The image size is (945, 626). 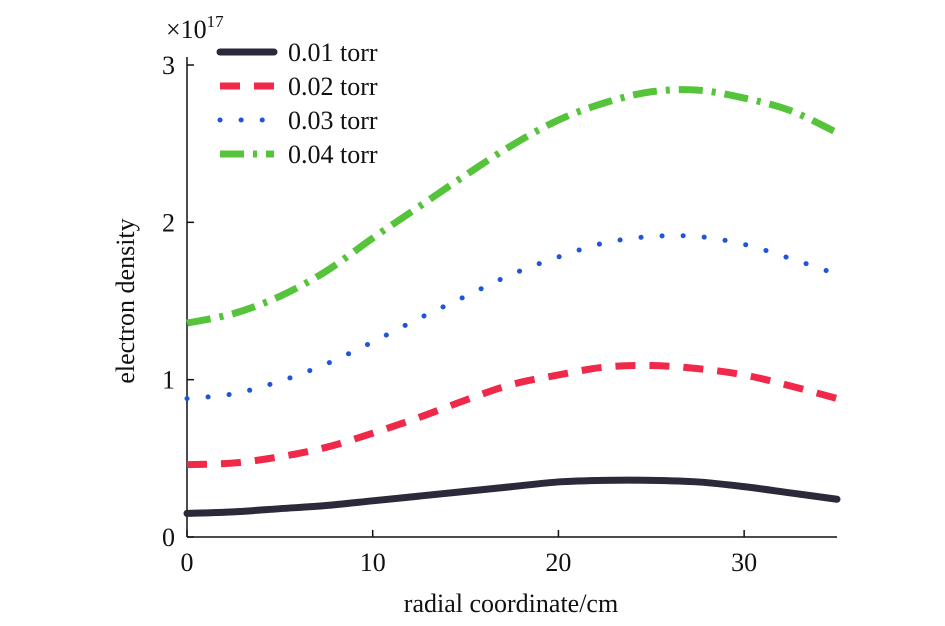 I want to click on y-tick-label: 1, so click(x=168, y=380).